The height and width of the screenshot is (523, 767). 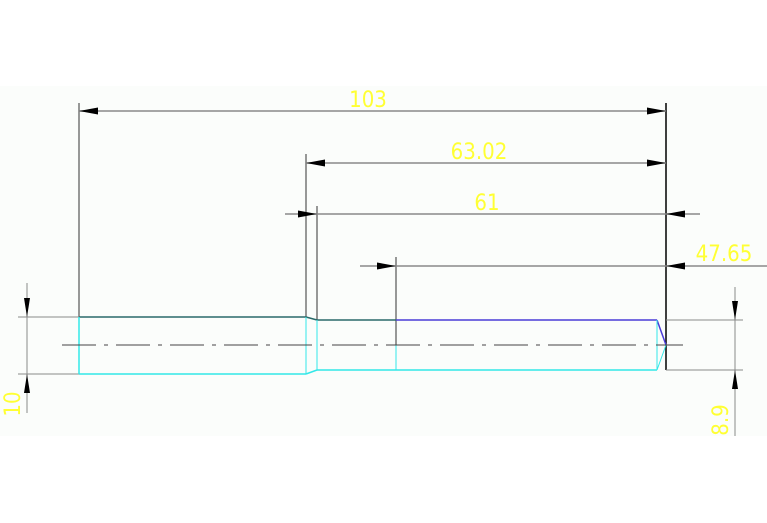 What do you see at coordinates (479, 152) in the screenshot?
I see `dim-length-2-label: 63.02` at bounding box center [479, 152].